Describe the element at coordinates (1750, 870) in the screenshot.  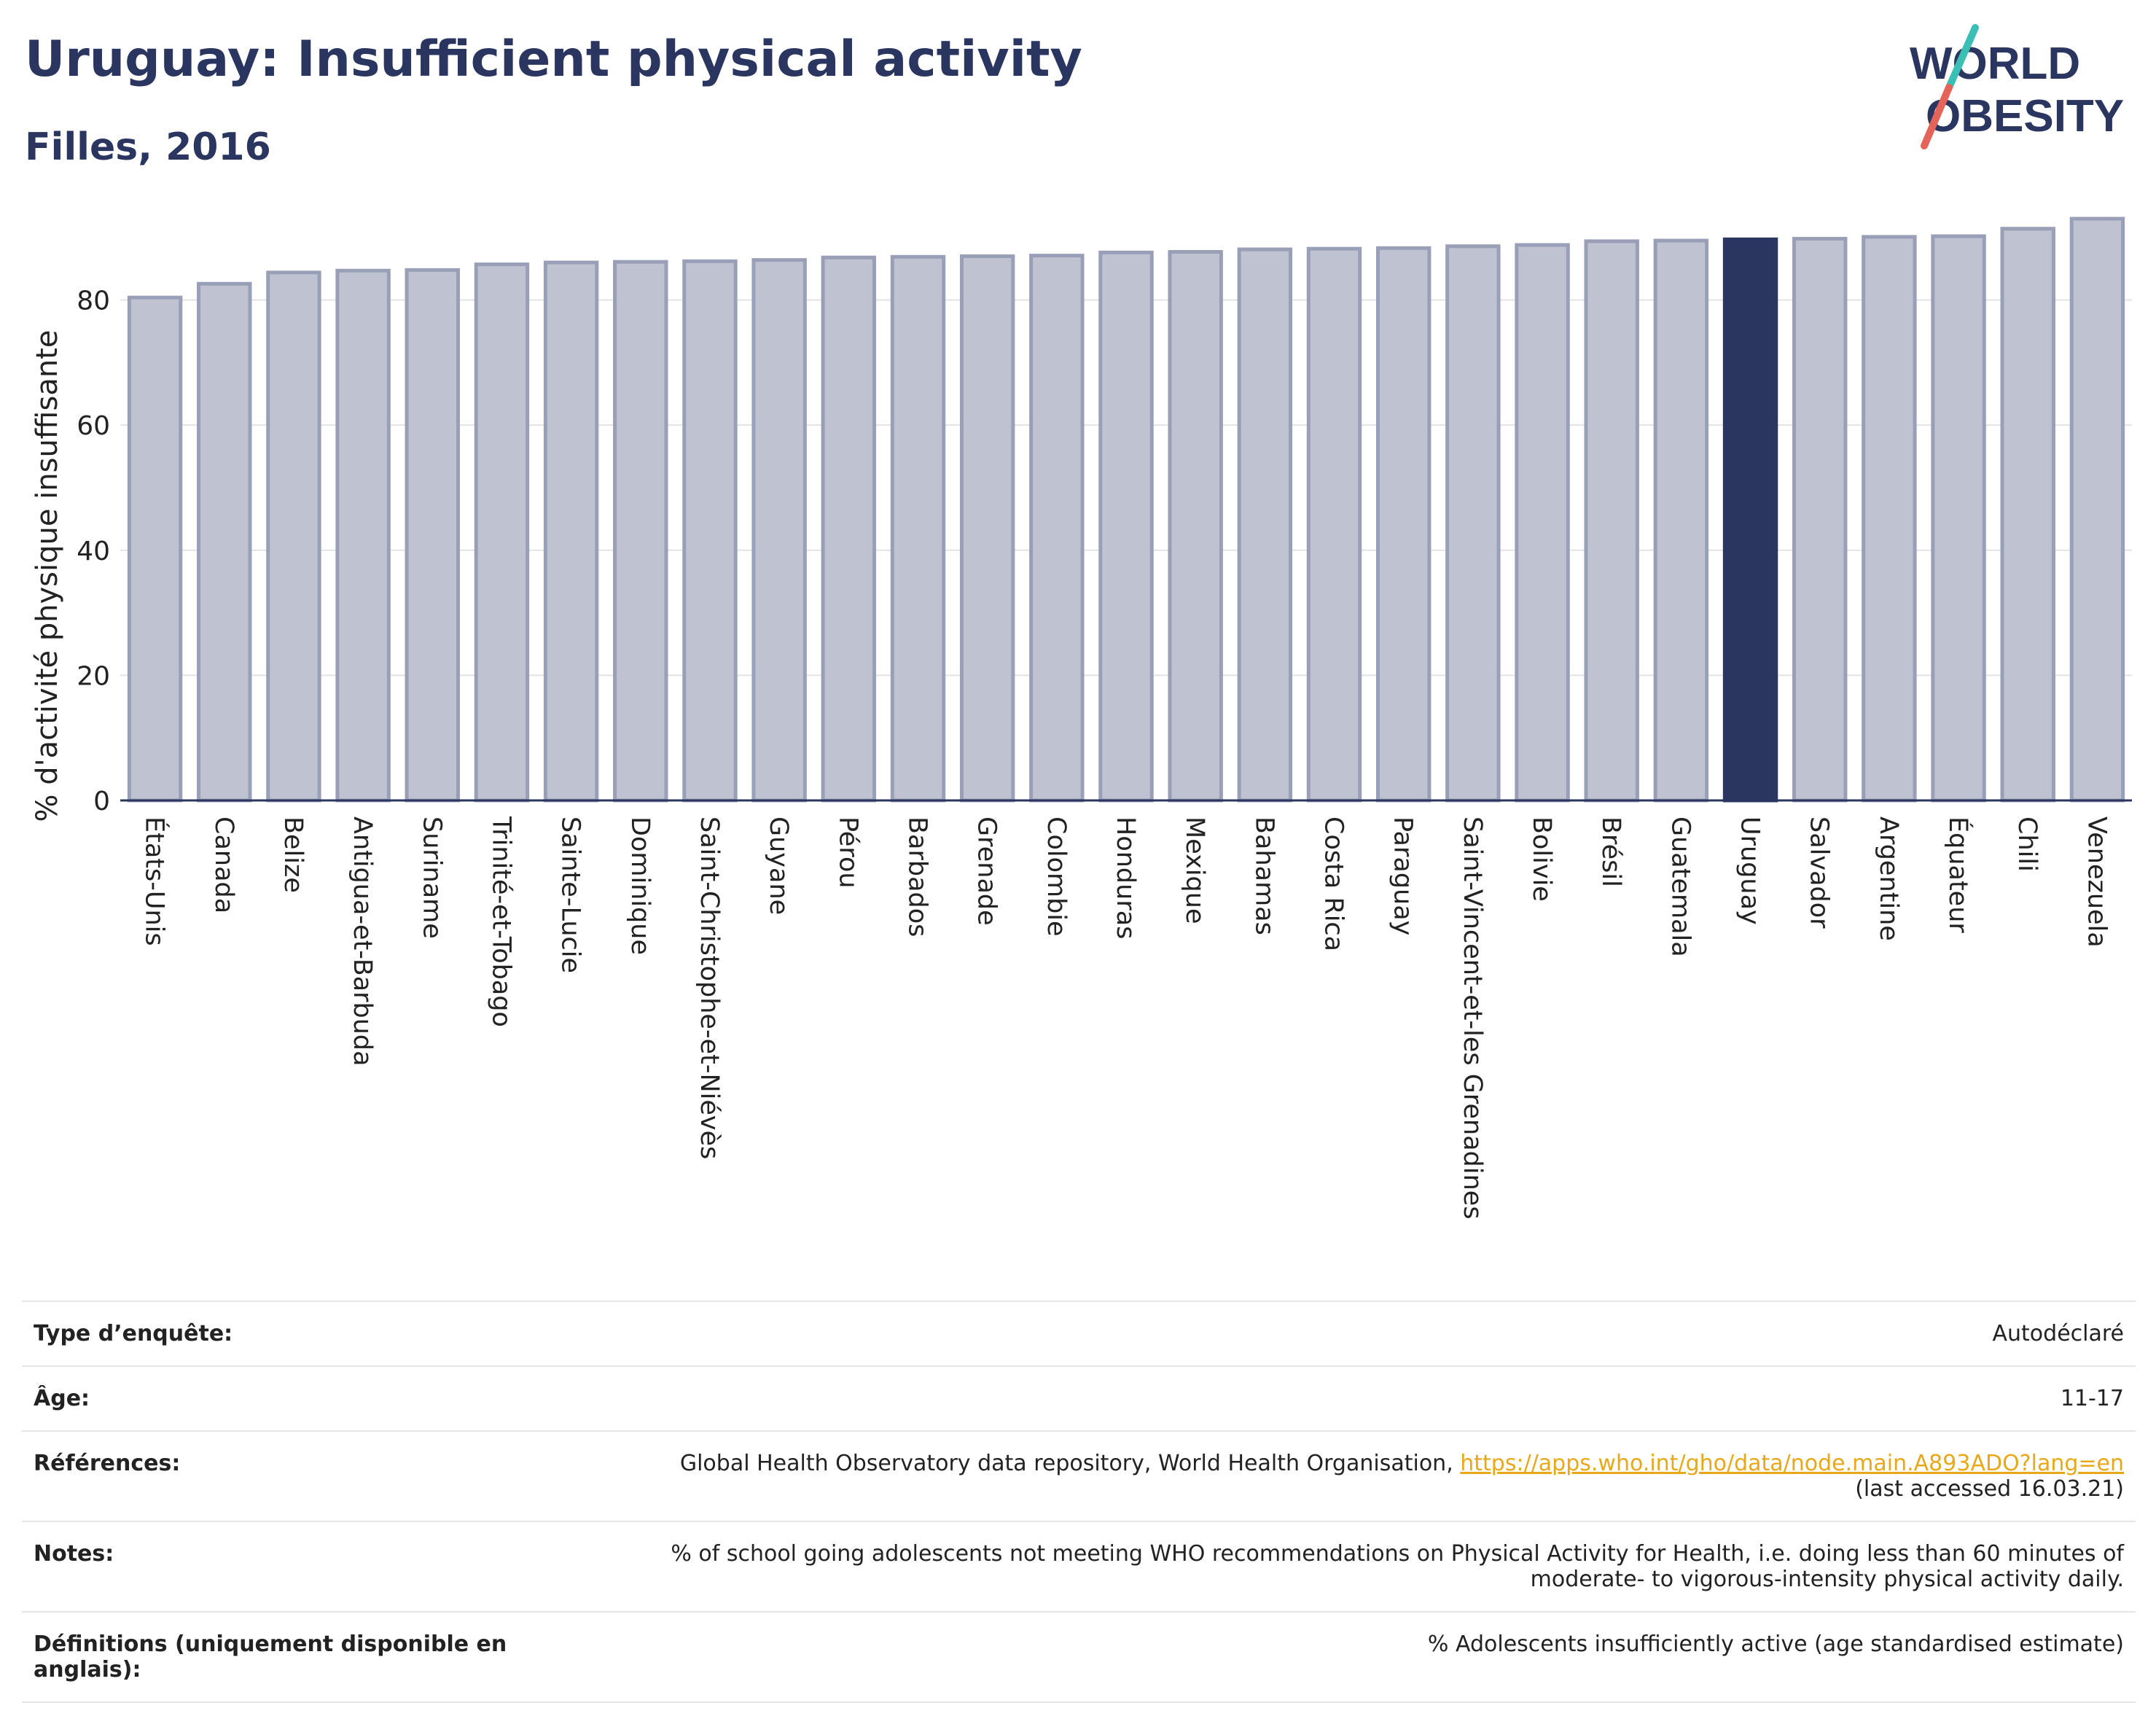
I see `x-tick-label: Uruguay` at that location.